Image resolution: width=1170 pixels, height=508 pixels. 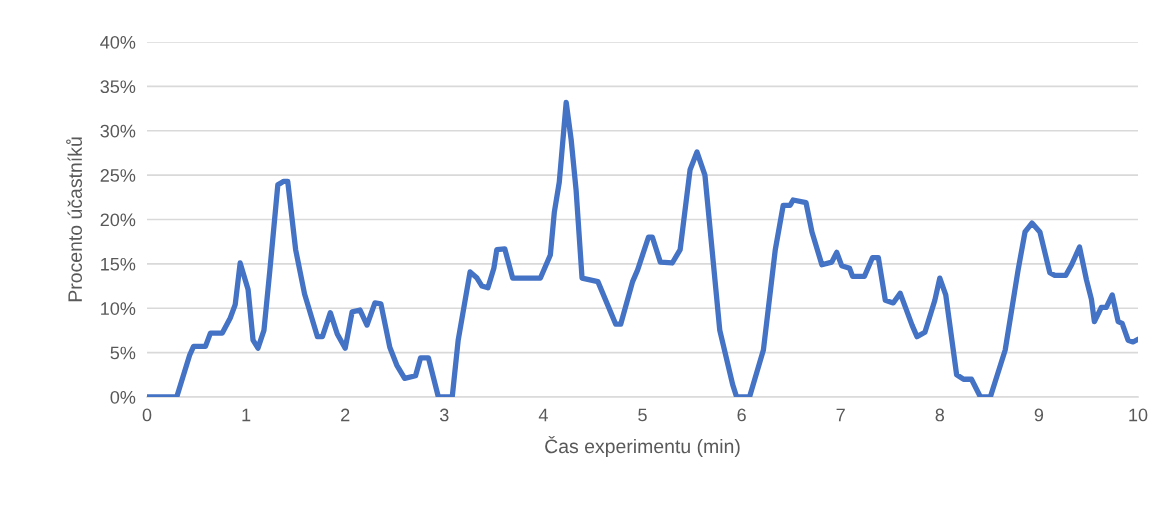 I want to click on x-axis-title: Čas experimentu (min), so click(x=642, y=447).